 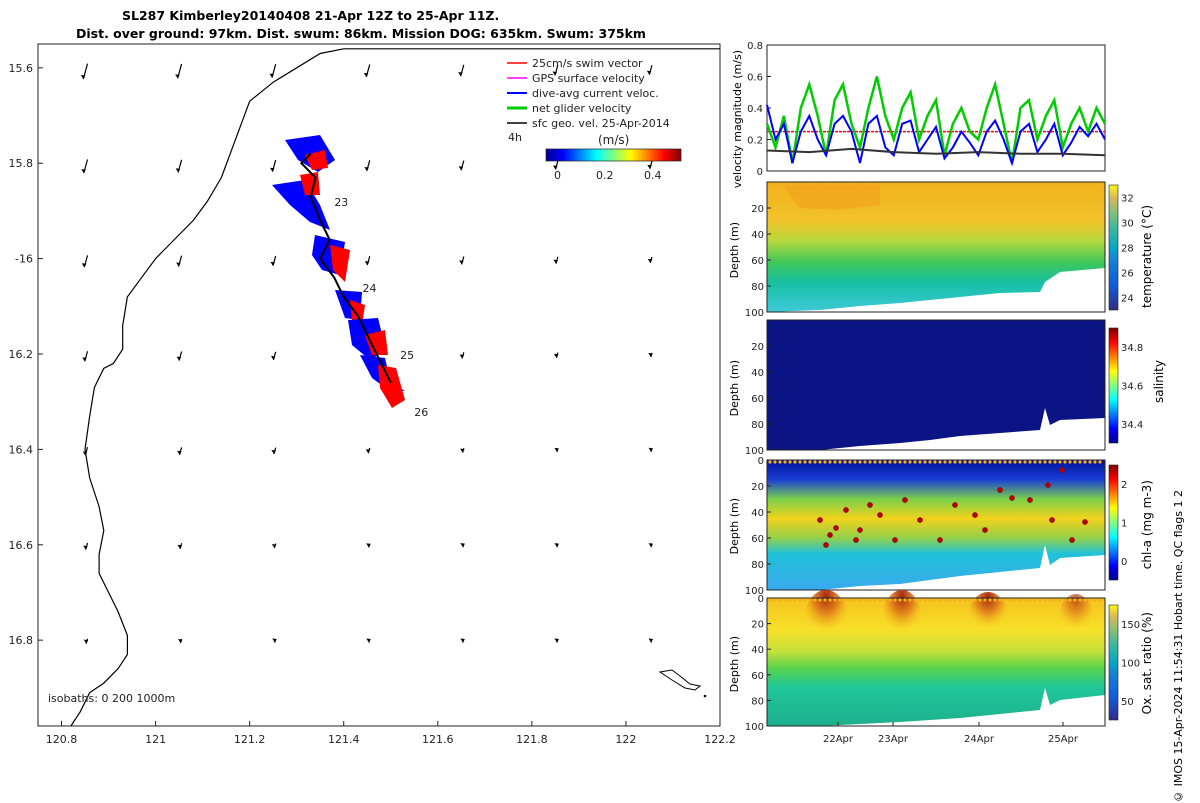 I want to click on section-ytick-label: 100, so click(x=754, y=727).